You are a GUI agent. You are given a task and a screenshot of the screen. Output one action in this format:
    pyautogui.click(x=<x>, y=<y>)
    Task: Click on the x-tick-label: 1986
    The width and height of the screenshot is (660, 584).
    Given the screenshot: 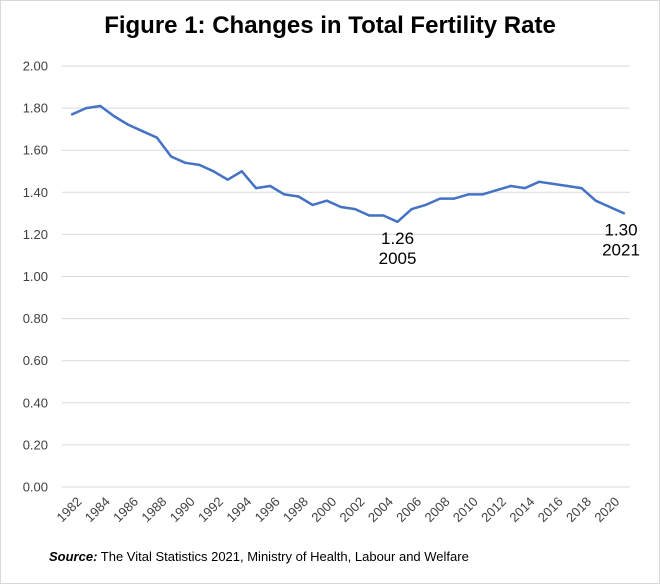 What is the action you would take?
    pyautogui.click(x=125, y=509)
    